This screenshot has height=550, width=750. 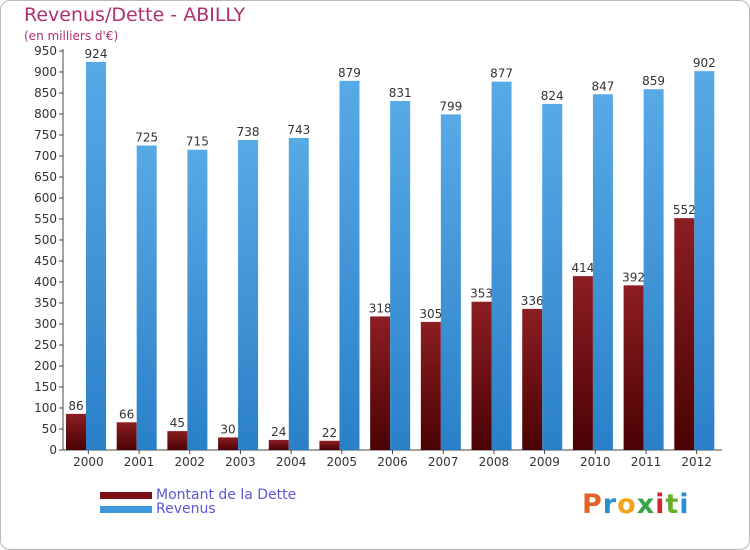 What do you see at coordinates (45, 387) in the screenshot?
I see `y-tick-label: 150` at bounding box center [45, 387].